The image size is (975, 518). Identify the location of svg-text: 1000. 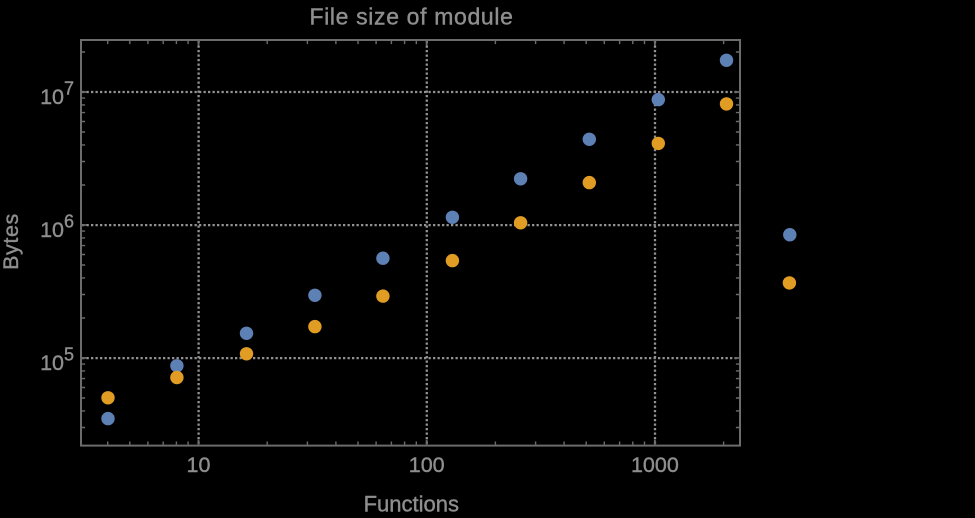
(655, 465).